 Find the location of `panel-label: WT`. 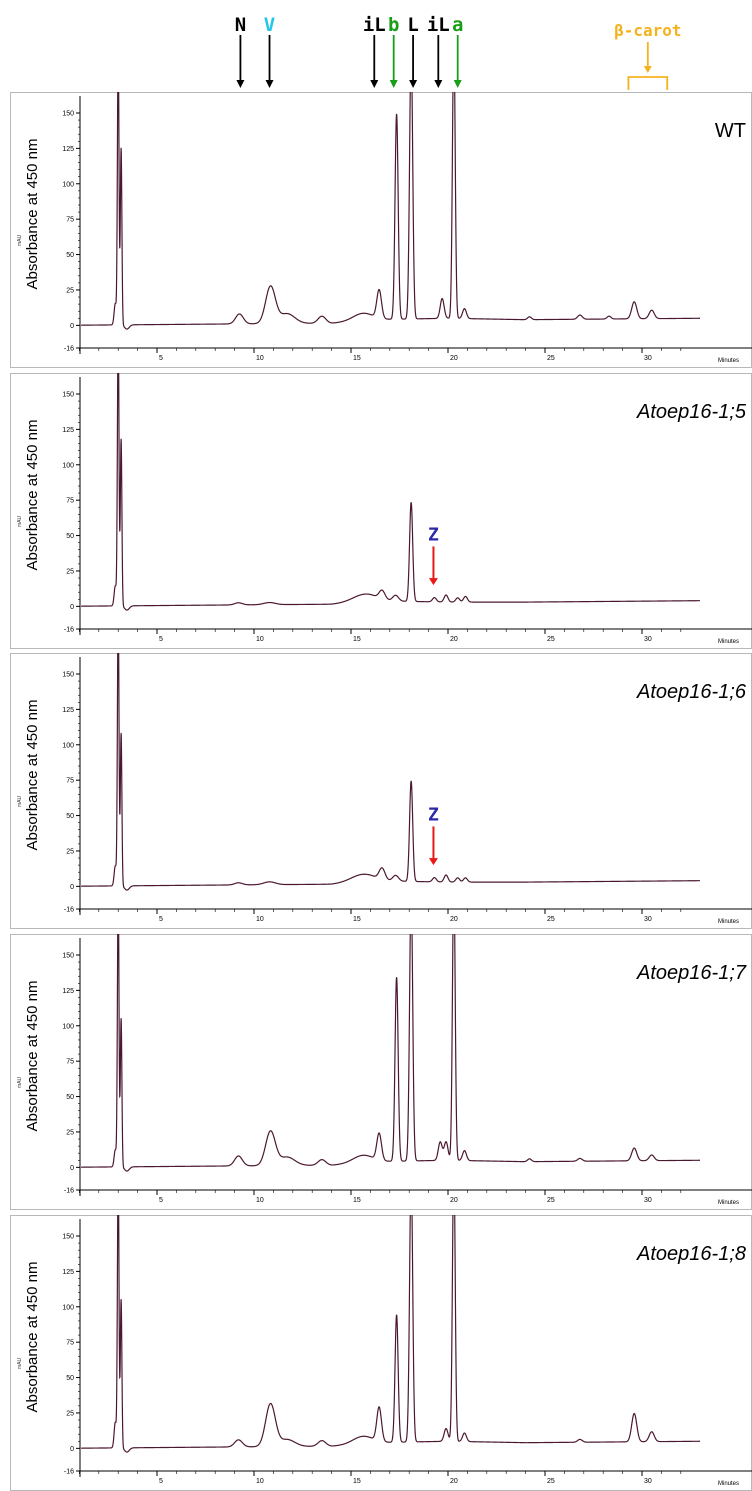

panel-label: WT is located at coordinates (730, 131).